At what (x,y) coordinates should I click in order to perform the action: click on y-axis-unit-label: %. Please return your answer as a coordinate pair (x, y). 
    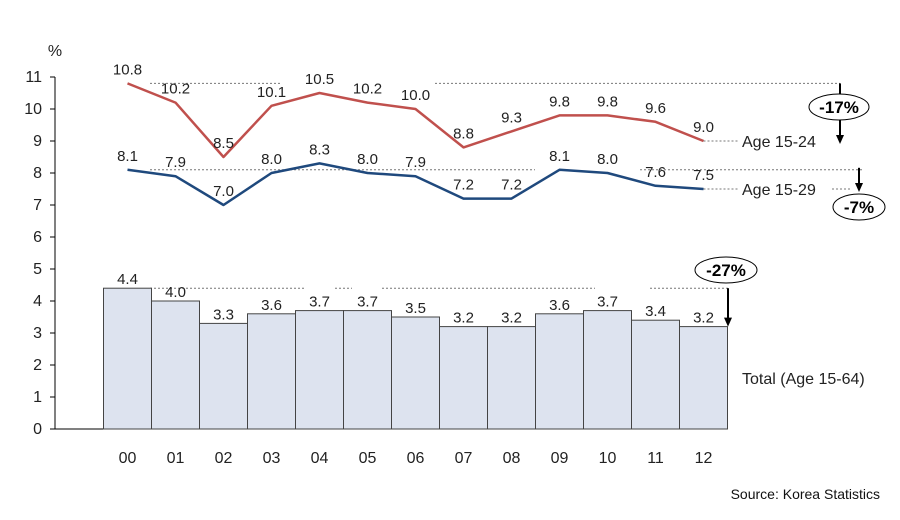
    Looking at the image, I should click on (55, 51).